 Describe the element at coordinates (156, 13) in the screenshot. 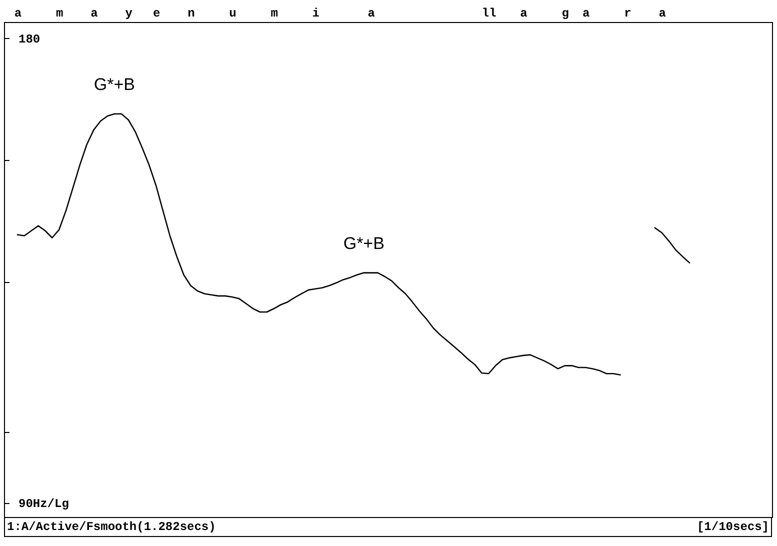

I see `x-tick-label: e` at that location.